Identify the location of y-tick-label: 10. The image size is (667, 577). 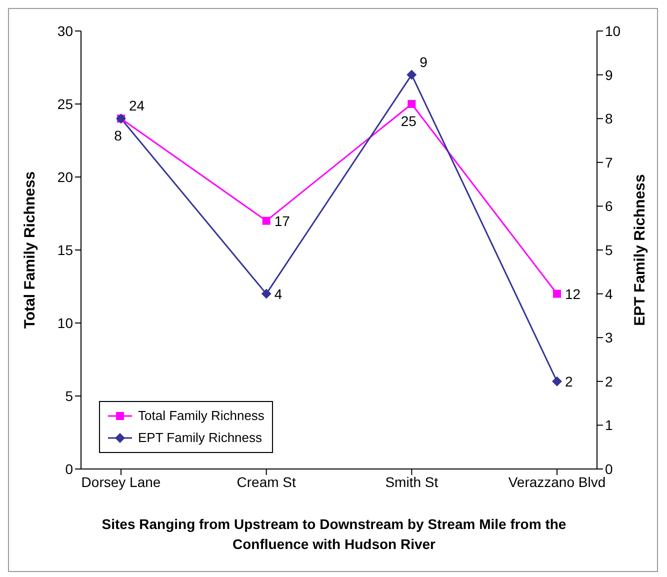
(65, 322).